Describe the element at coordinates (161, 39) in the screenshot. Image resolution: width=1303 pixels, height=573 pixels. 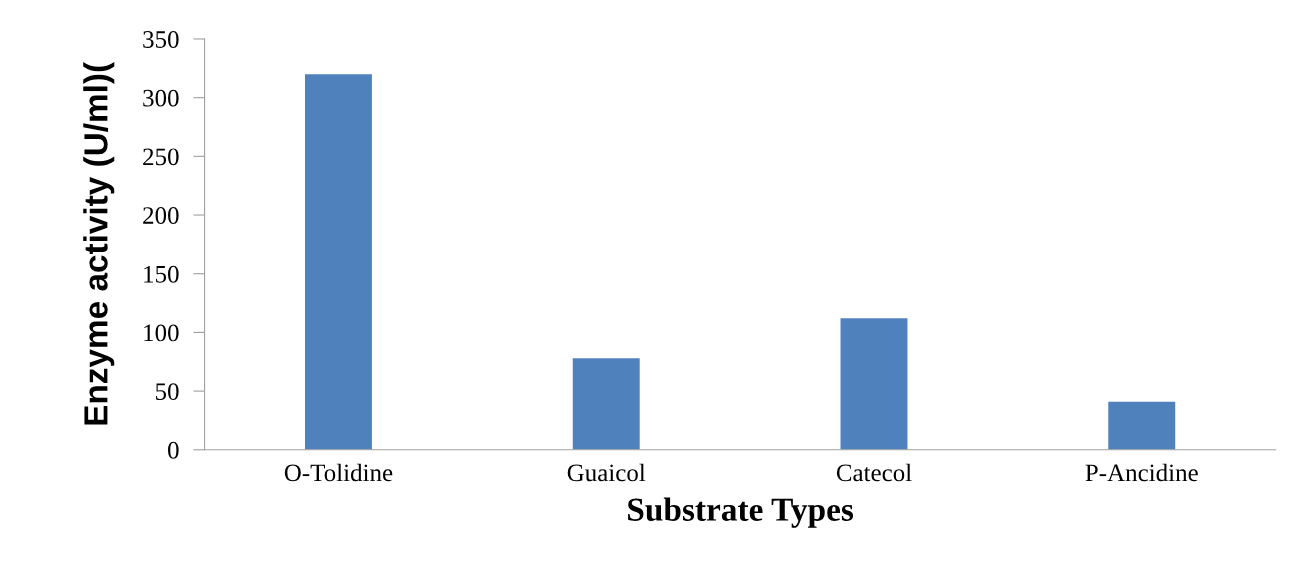
I see `y-tick-label: 350` at that location.